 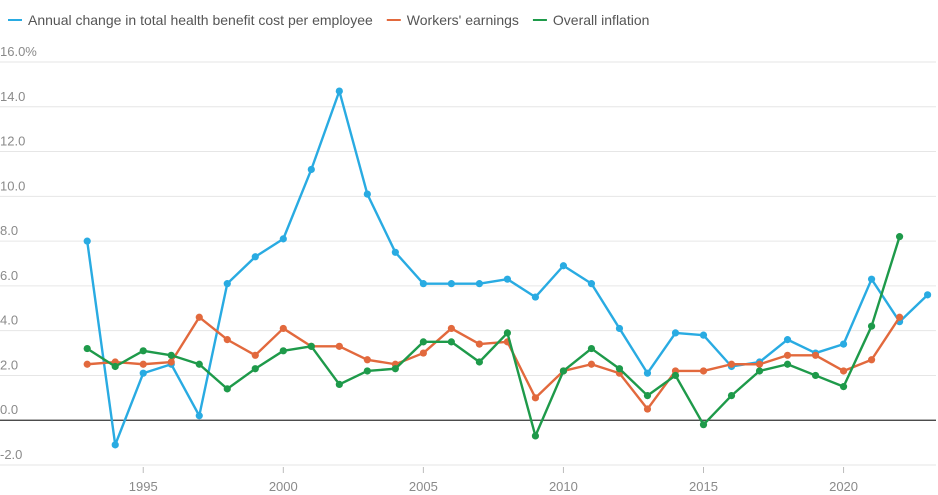 I want to click on x-tick-label: 2020, so click(x=843, y=486).